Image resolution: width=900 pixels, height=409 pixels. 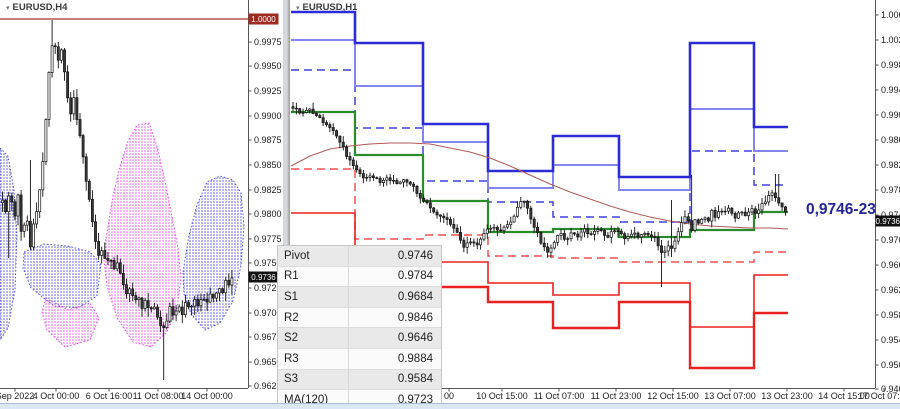 I want to click on x-axis-label: 17 Oct 07:00, so click(x=879, y=396).